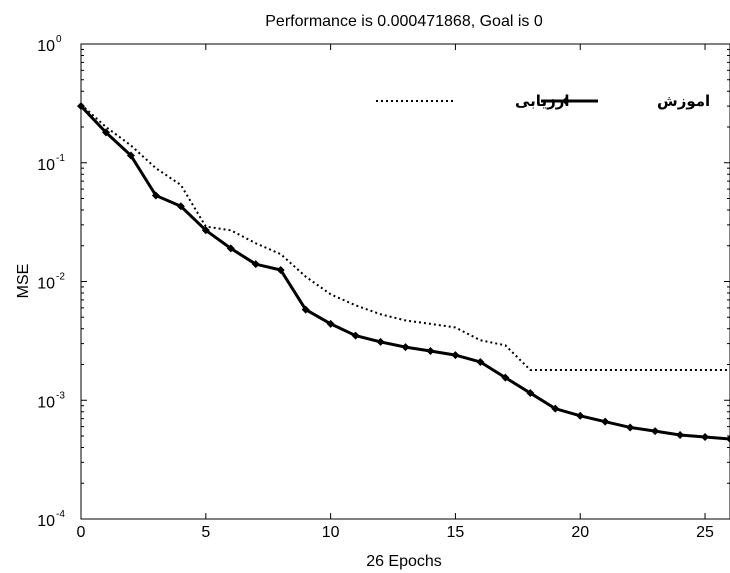 The width and height of the screenshot is (730, 573). Describe the element at coordinates (331, 532) in the screenshot. I see `x-tick-label: 10` at that location.